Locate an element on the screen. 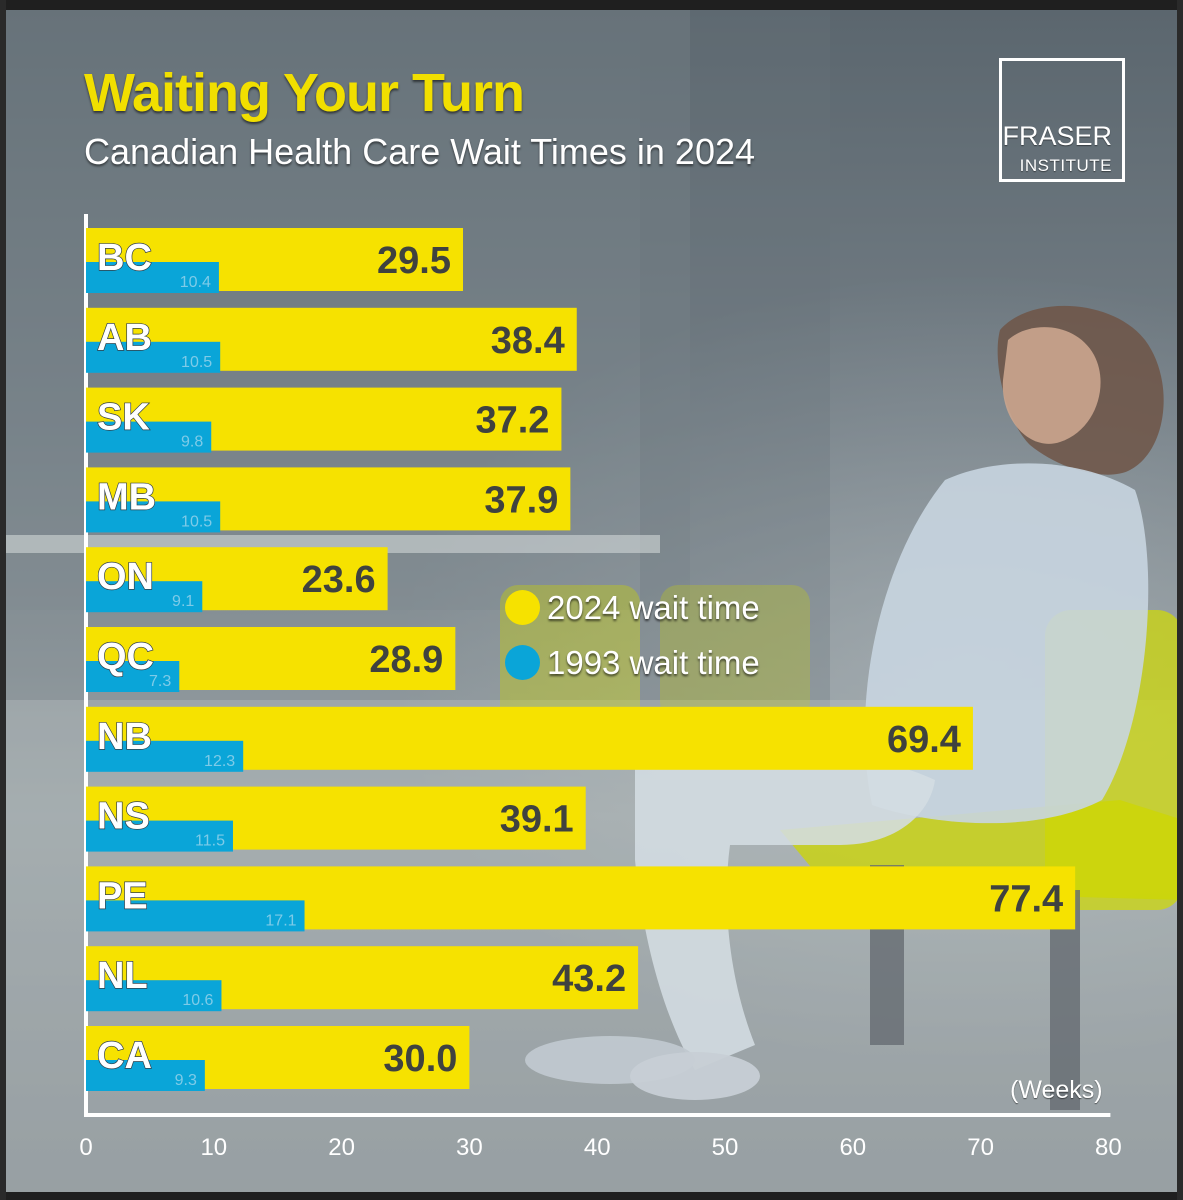  data-label-1993: 10.6 is located at coordinates (197, 1000).